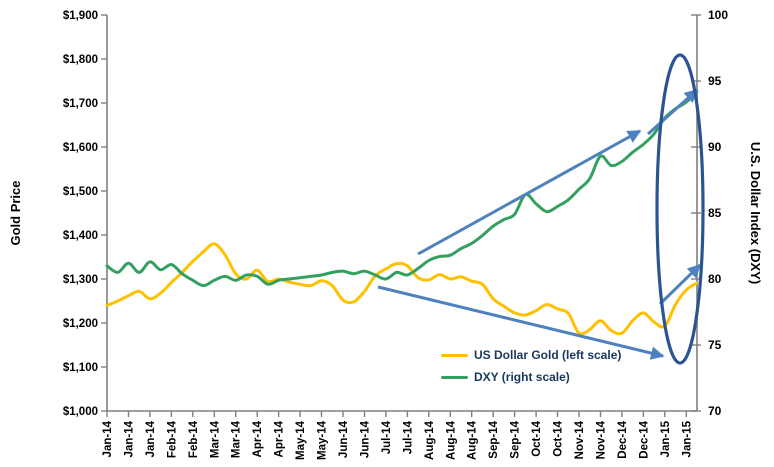  I want to click on left-tick-label: $1,600, so click(80, 148).